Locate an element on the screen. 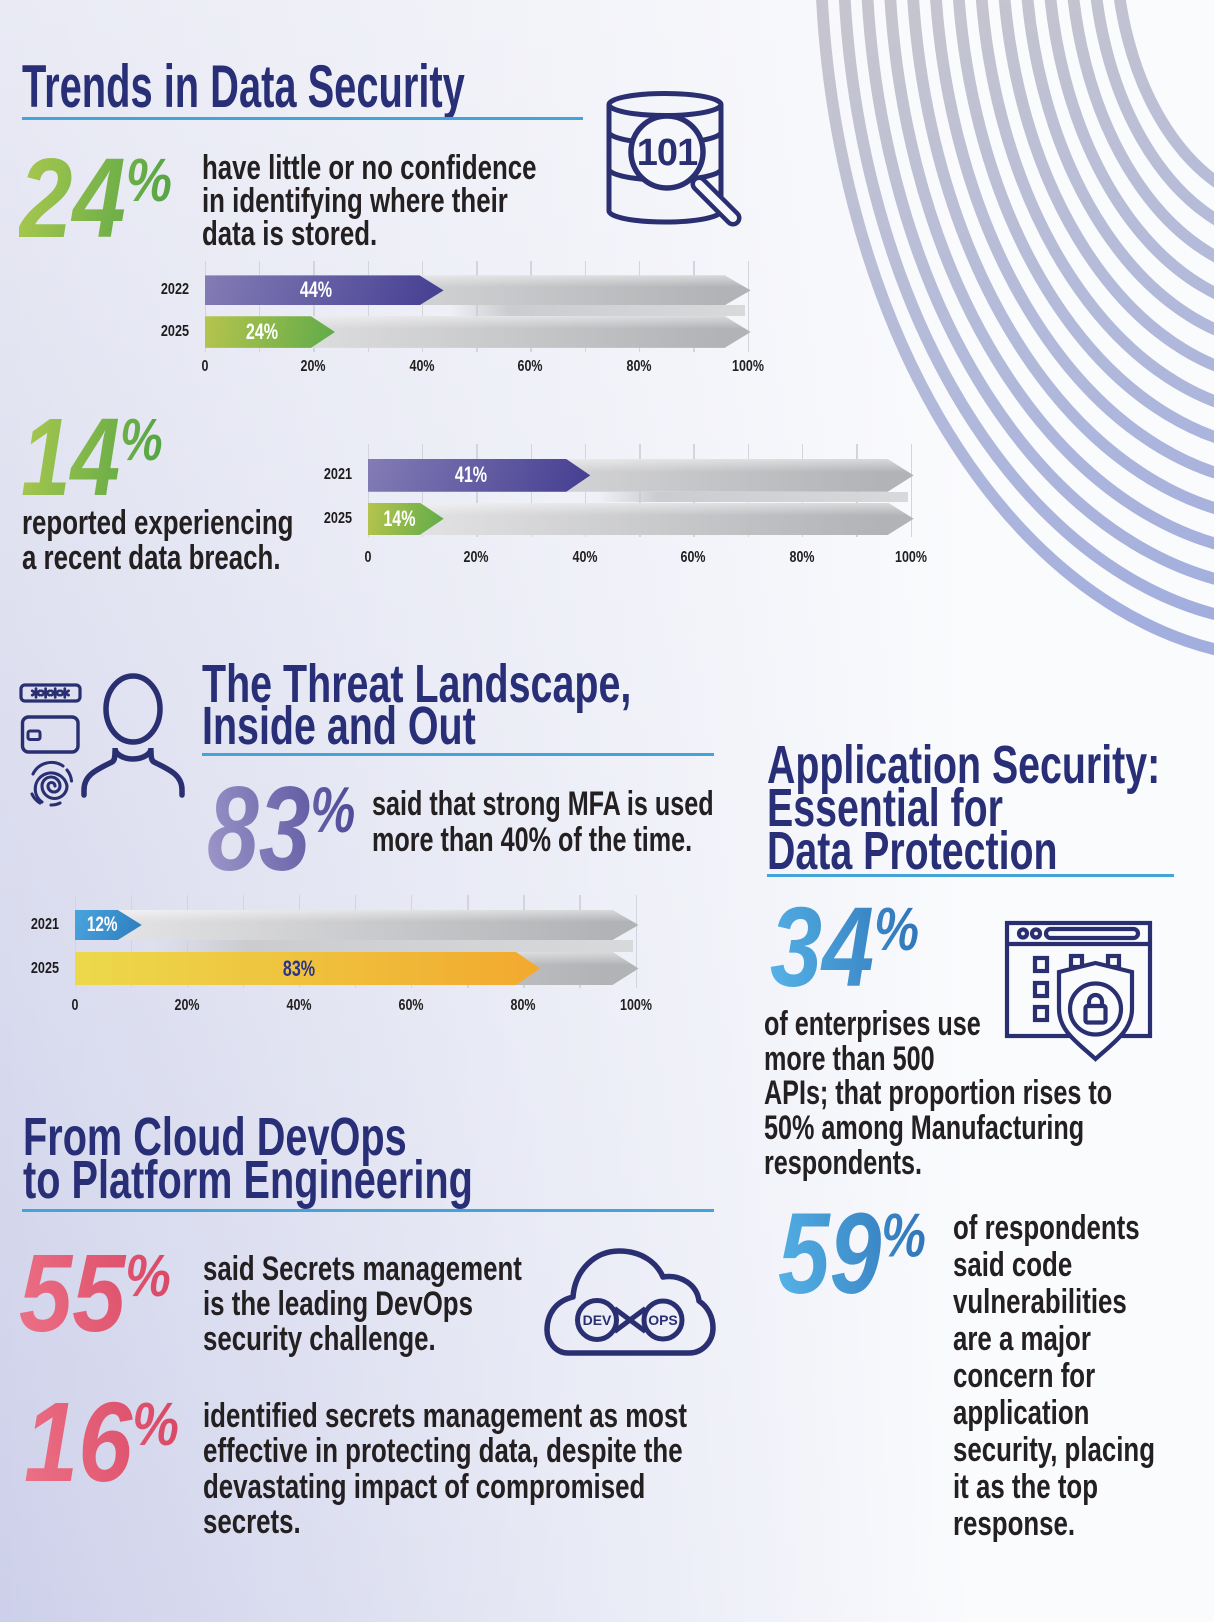 This screenshot has height=1622, width=1214. svg-text: OPS is located at coordinates (663, 1320).